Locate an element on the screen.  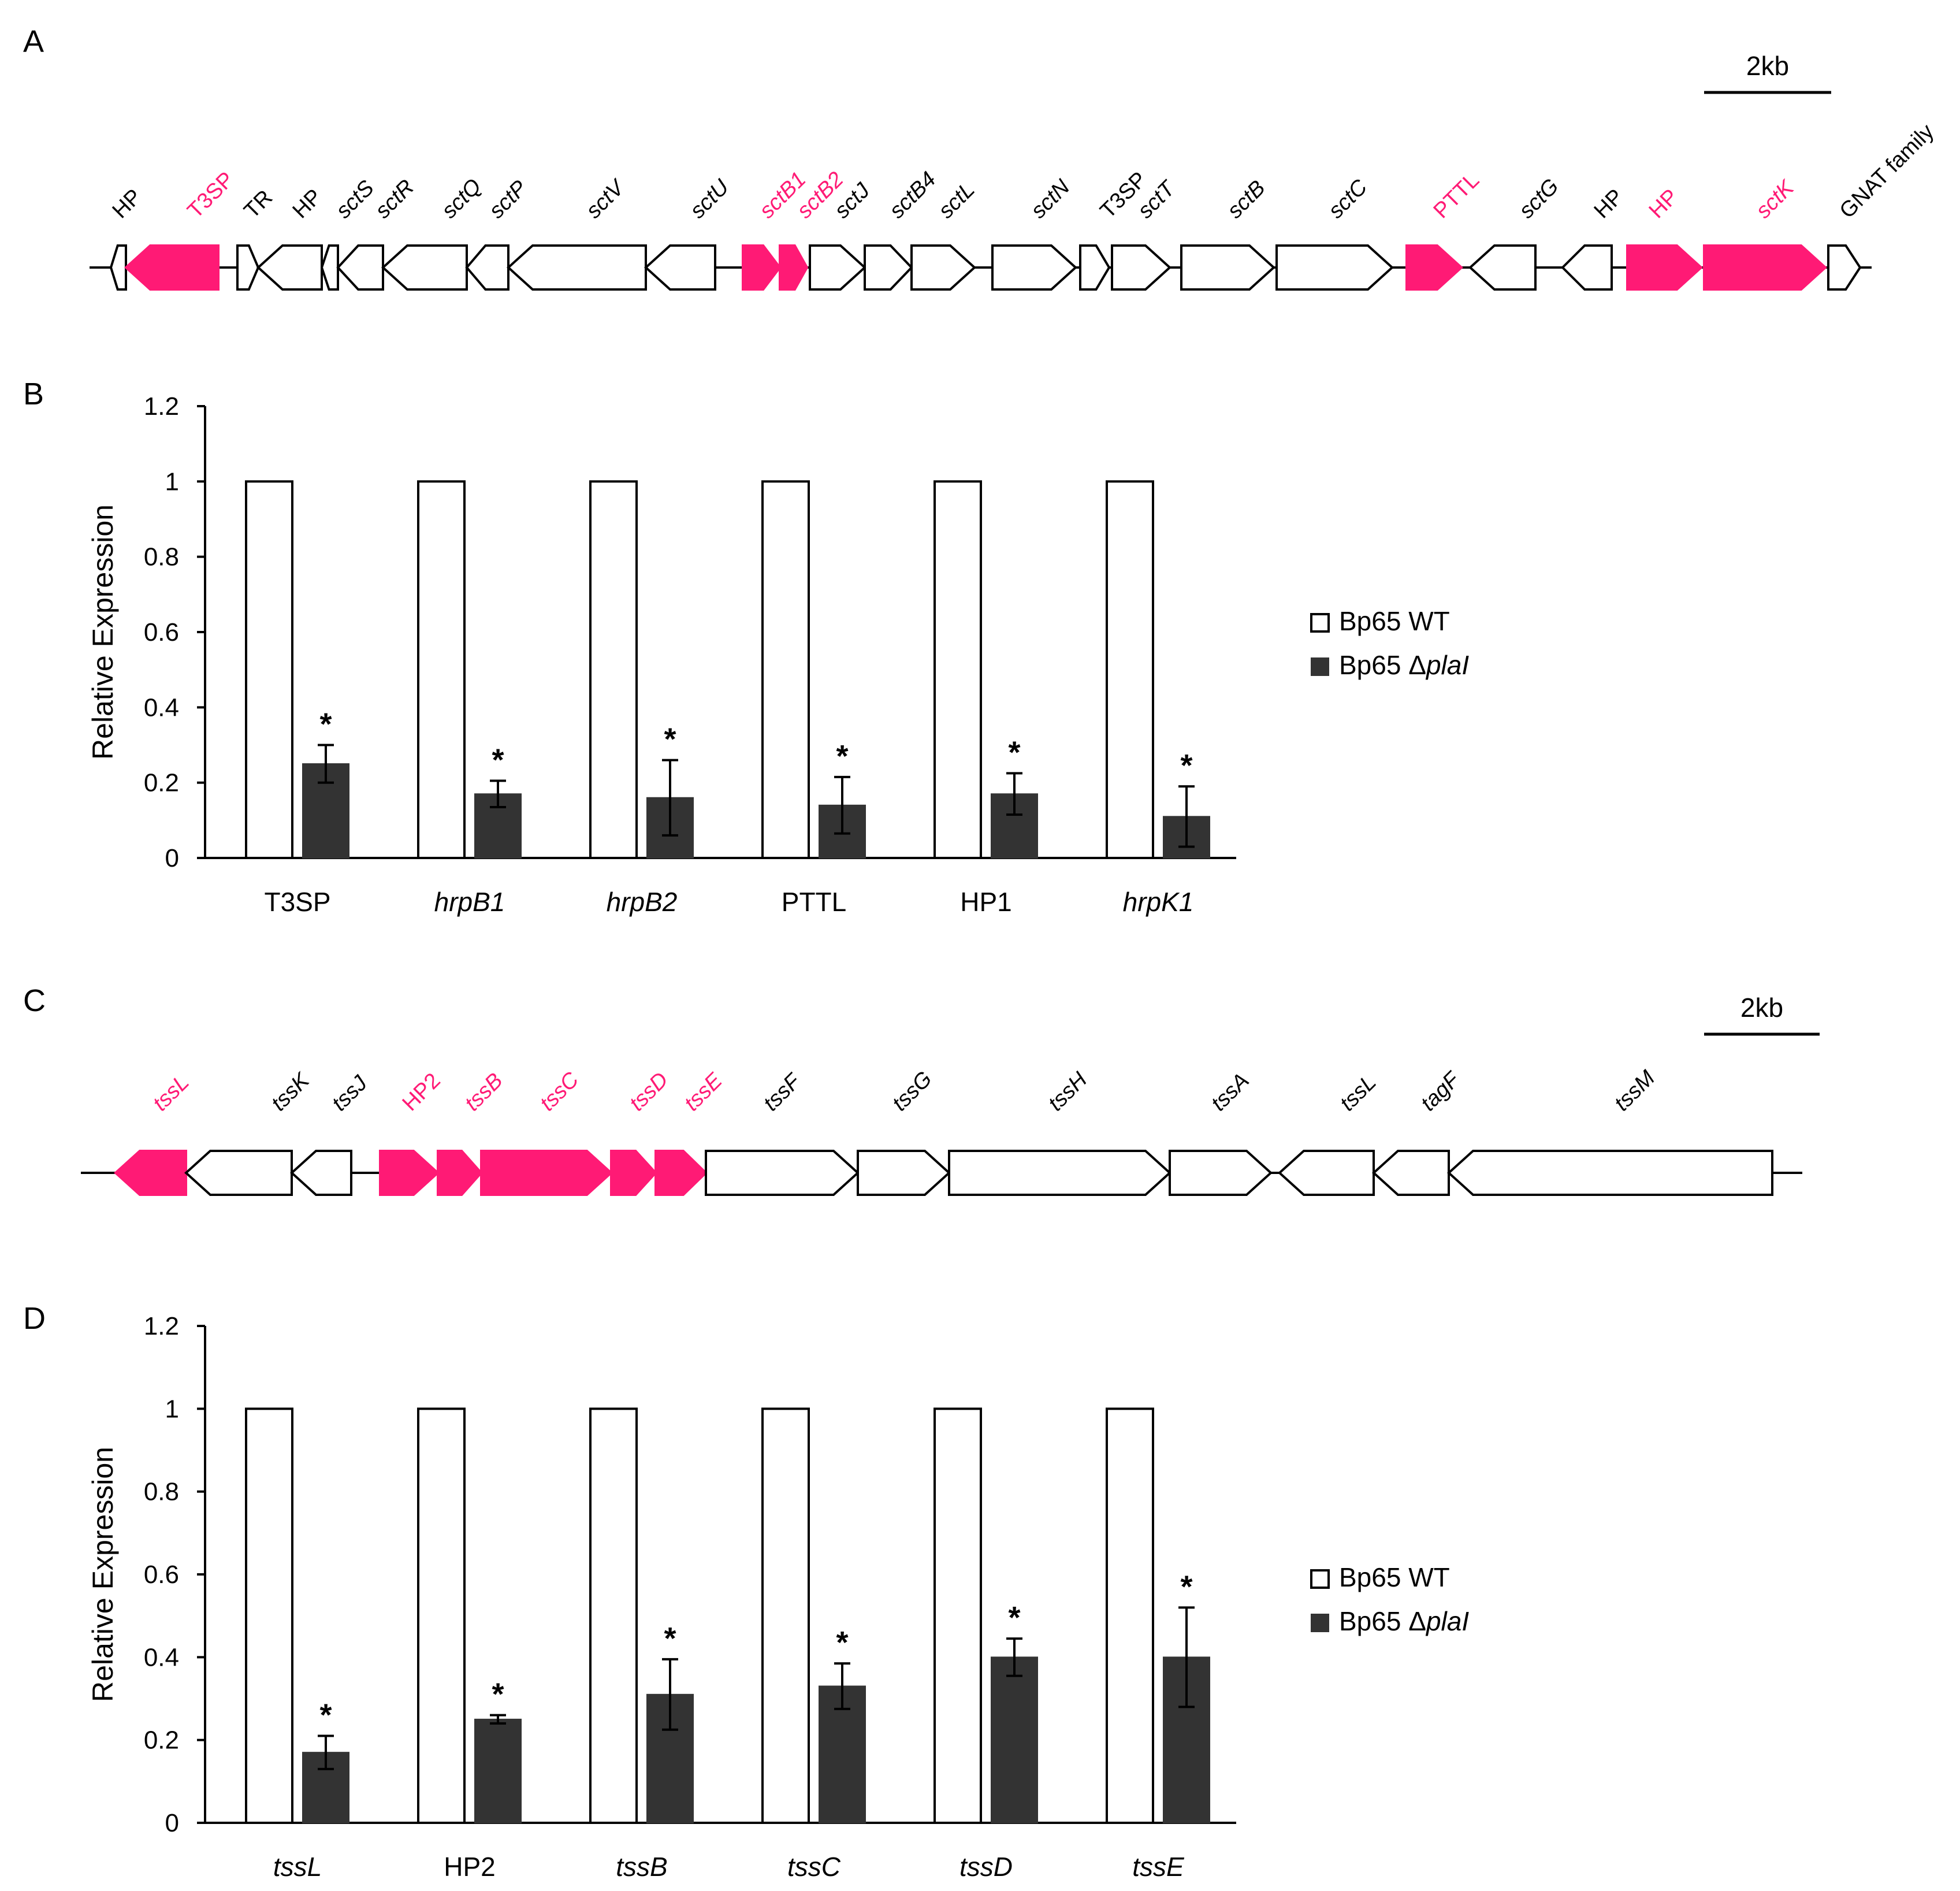
operon-c-gene-label: tagF is located at coordinates (1441, 1091).